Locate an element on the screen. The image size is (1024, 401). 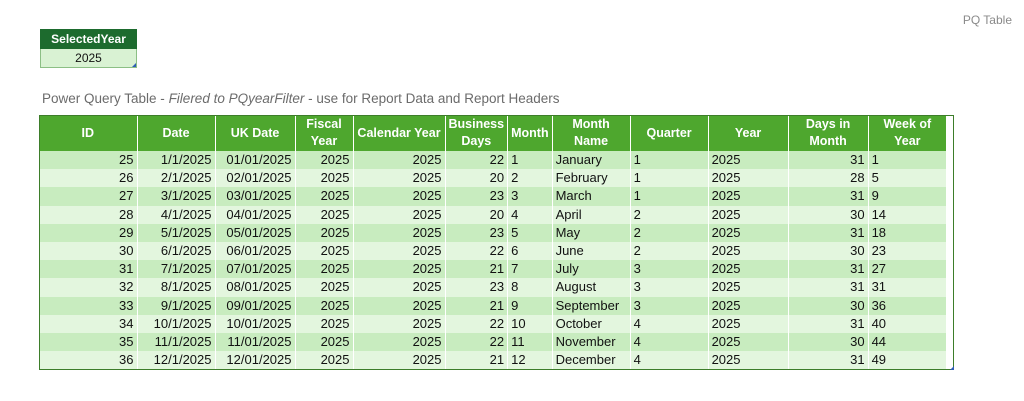
column-header: UK Date is located at coordinates (255, 133).